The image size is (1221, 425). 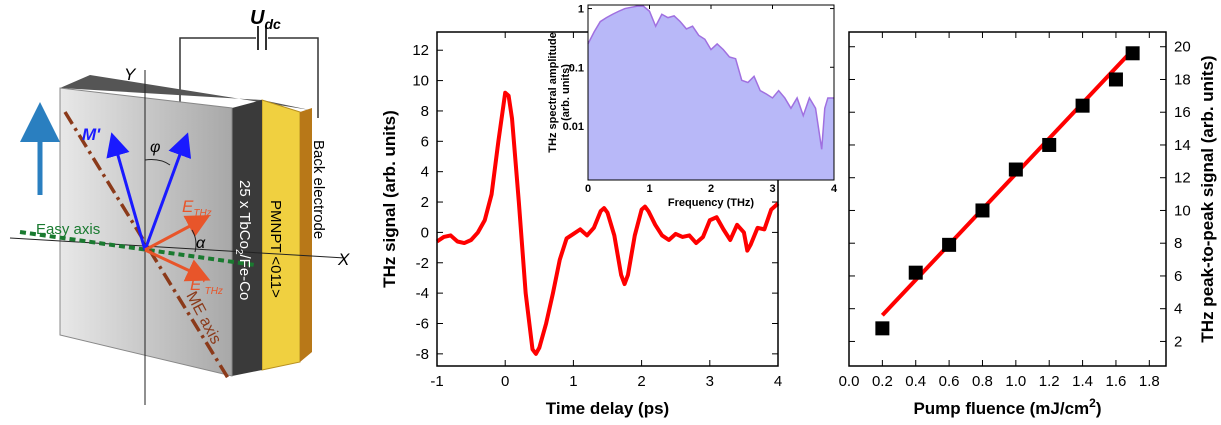 What do you see at coordinates (915, 381) in the screenshot?
I see `x-tick-label: 0.4` at bounding box center [915, 381].